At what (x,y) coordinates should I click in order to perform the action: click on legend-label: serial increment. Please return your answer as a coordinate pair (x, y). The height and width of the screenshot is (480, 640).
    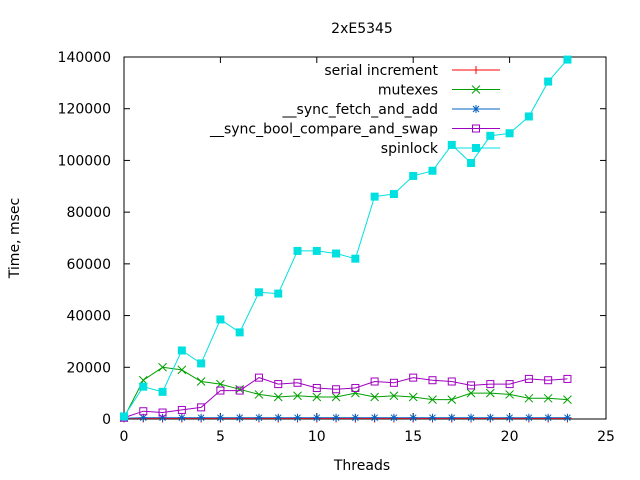
    Looking at the image, I should click on (381, 71).